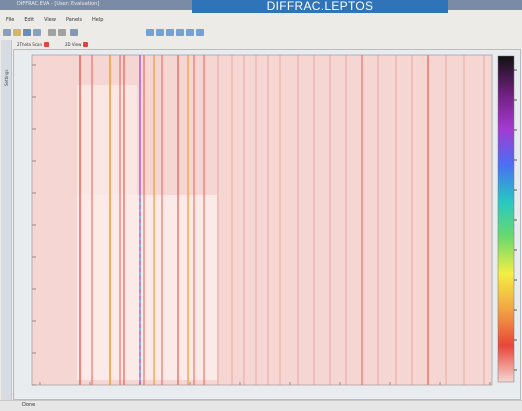  I want to click on tab-2d-view: 2D View, so click(76, 44).